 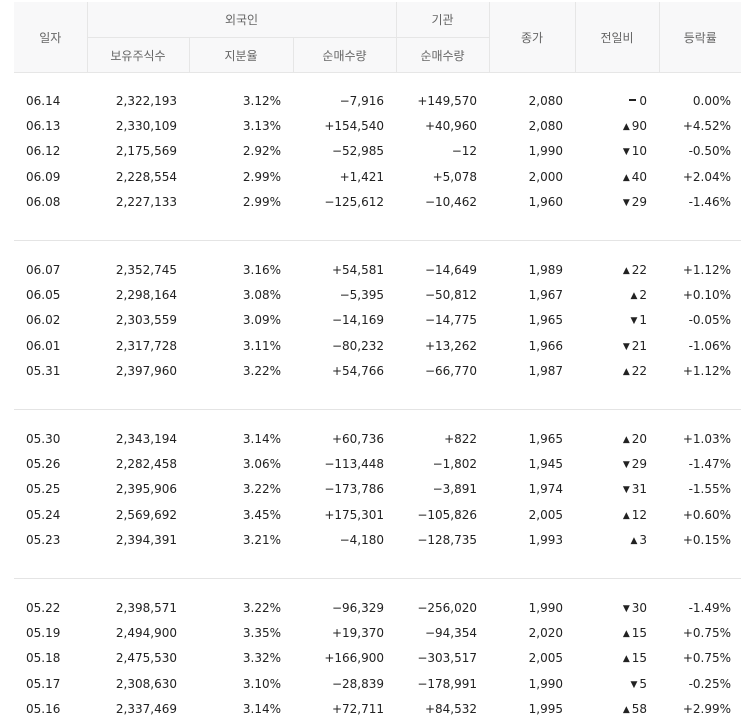 What do you see at coordinates (261, 100) in the screenshot?
I see `cell-ratio-value: 3.12%` at bounding box center [261, 100].